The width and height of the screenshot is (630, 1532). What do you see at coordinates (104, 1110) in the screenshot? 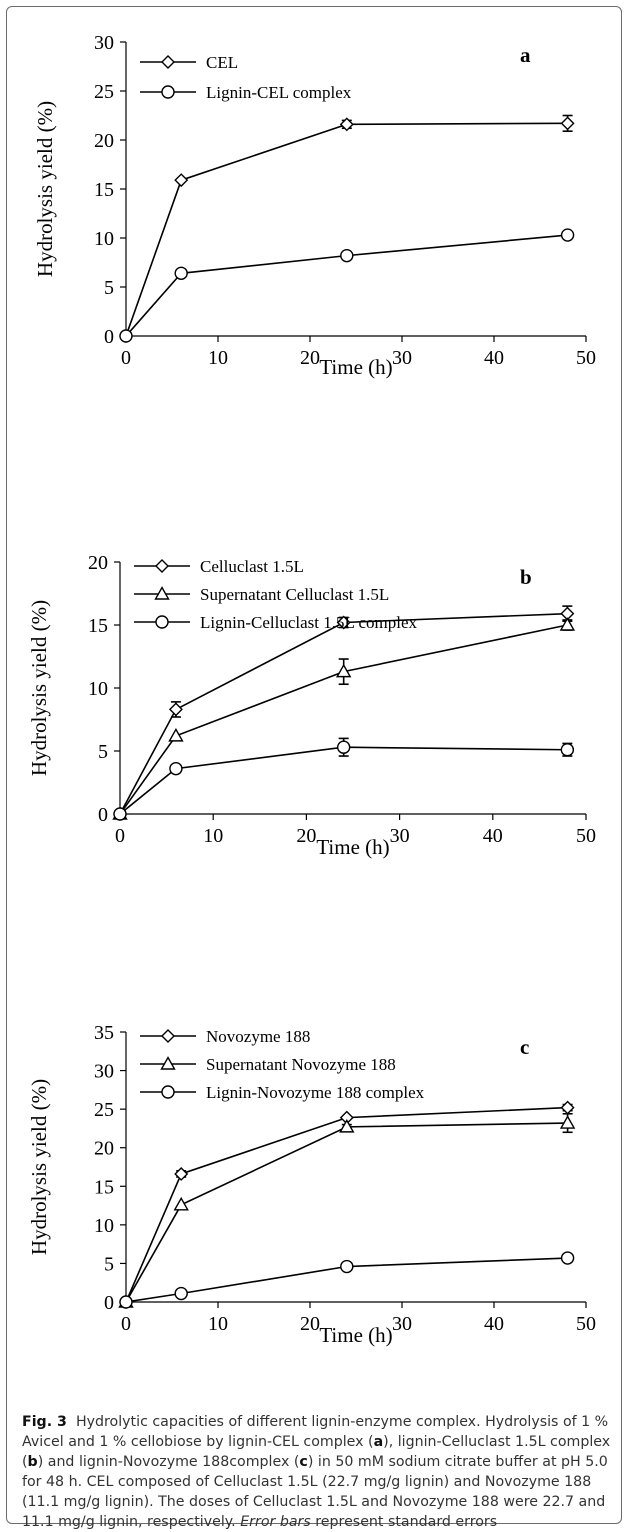
I see `y-tick-label-c: 25` at bounding box center [104, 1110].